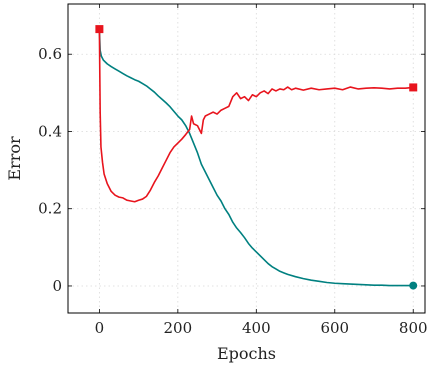 The height and width of the screenshot is (370, 436). What do you see at coordinates (413, 285) in the screenshot?
I see `series-1-end-marker` at bounding box center [413, 285].